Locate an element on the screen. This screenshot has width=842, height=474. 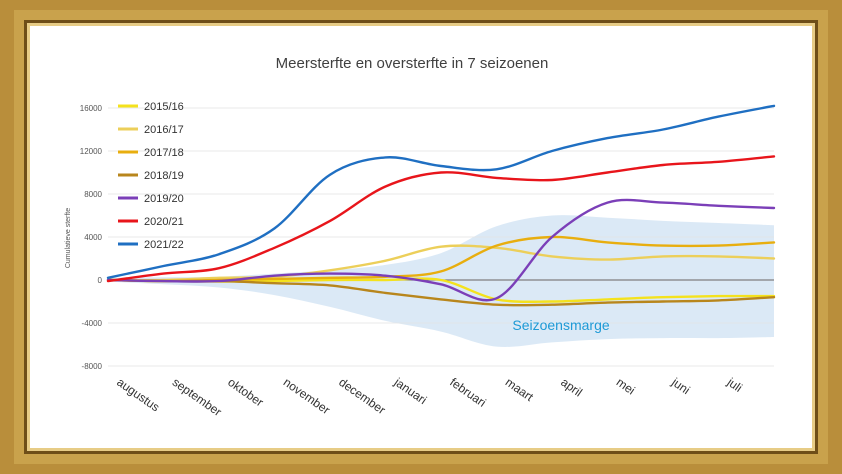
legend-label: 2018/19 is located at coordinates (164, 176).